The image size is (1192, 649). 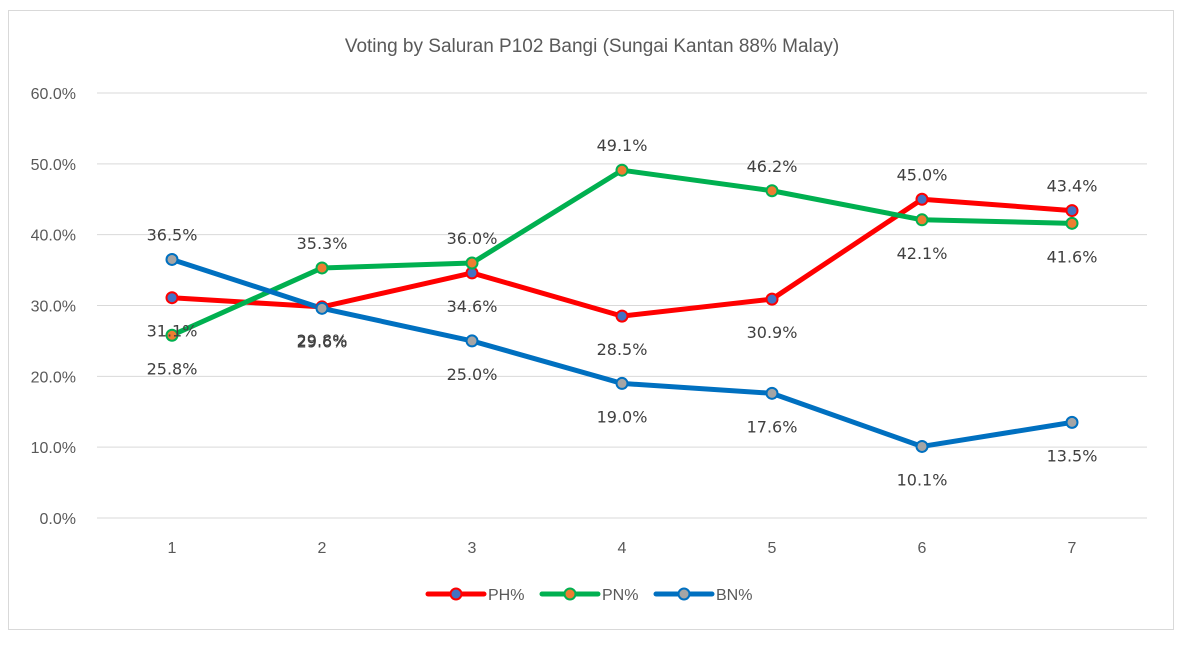 What do you see at coordinates (772, 548) in the screenshot?
I see `x-tick-label: 5` at bounding box center [772, 548].